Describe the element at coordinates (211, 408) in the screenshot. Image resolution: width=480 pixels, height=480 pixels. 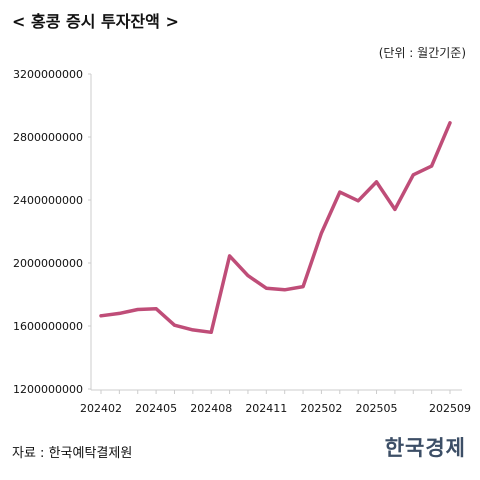
I see `x-tick-label: 202408` at that location.